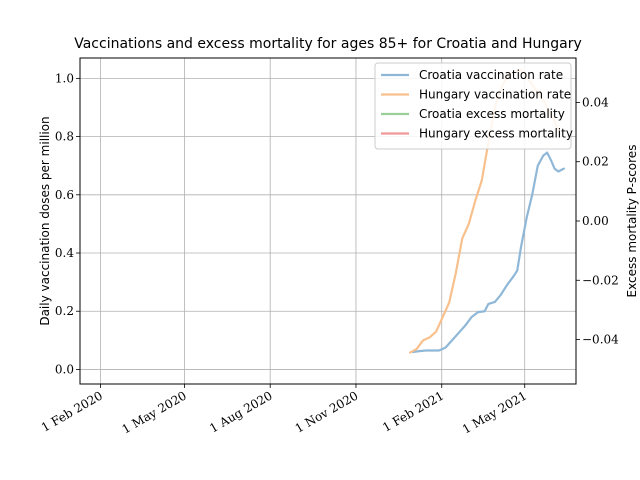 This screenshot has height=480, width=640. What do you see at coordinates (241, 411) in the screenshot?
I see `x-tick-label: 1 Aug 2020` at bounding box center [241, 411].